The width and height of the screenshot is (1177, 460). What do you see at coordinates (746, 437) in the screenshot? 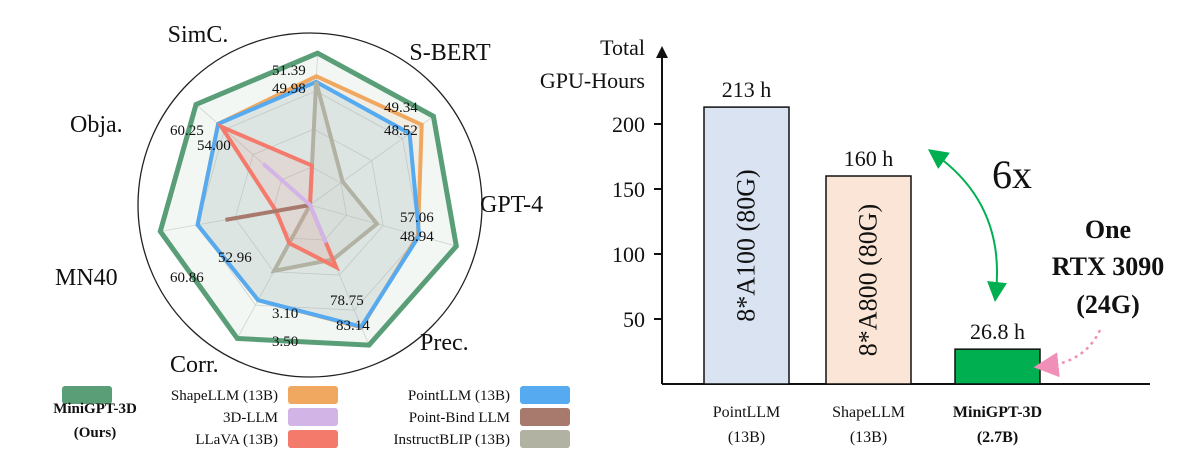
I see `bar-category-0-line2: (13B)` at bounding box center [746, 437].